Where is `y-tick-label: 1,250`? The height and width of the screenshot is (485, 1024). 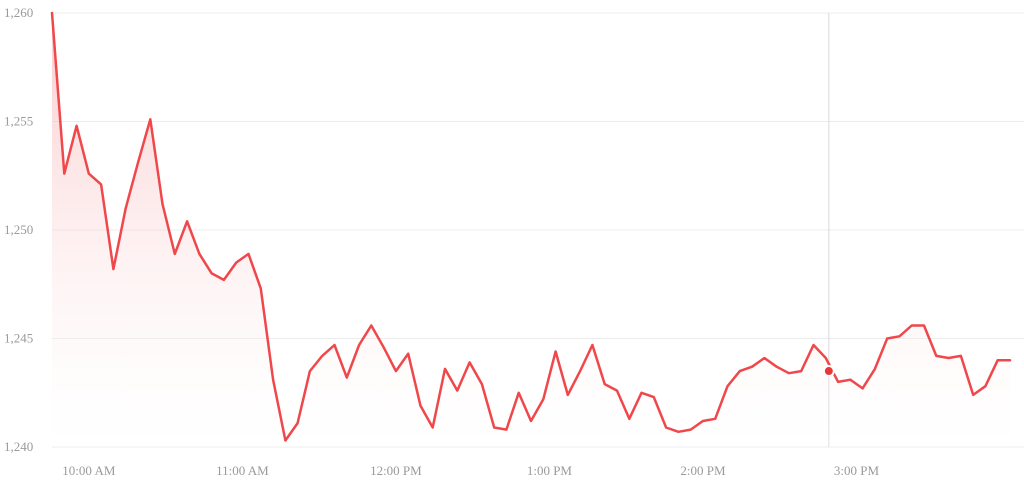 y-tick-label: 1,250 is located at coordinates (18, 229).